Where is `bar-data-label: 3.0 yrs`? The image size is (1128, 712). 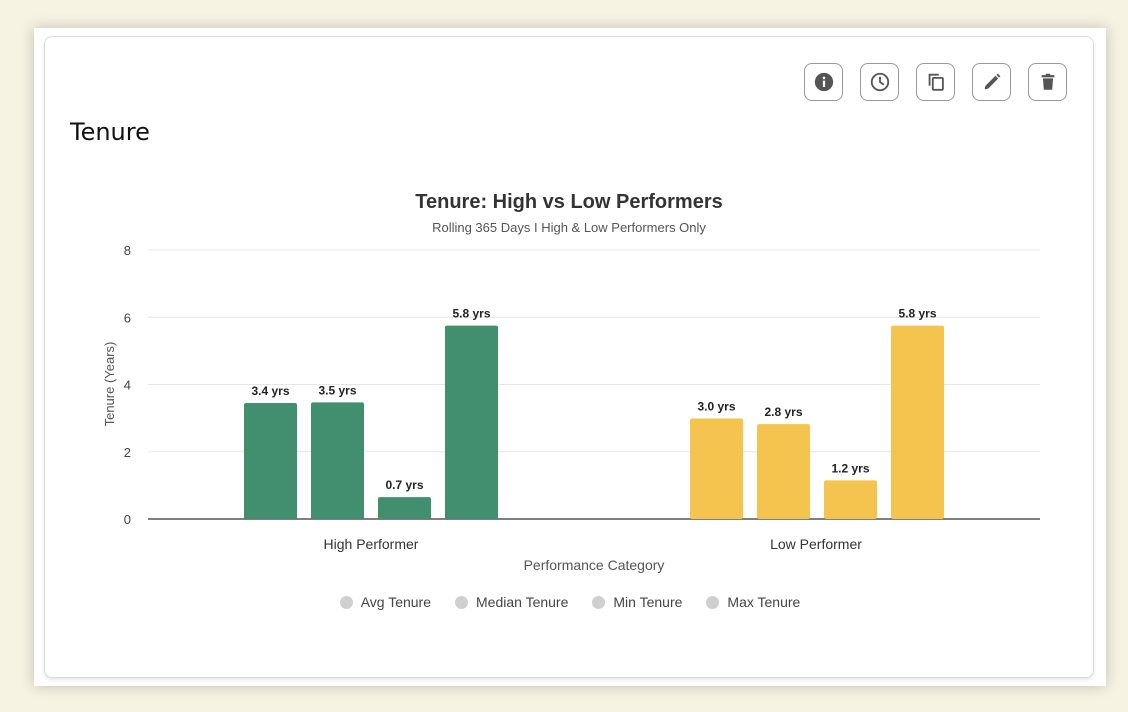
bar-data-label: 3.0 yrs is located at coordinates (716, 406).